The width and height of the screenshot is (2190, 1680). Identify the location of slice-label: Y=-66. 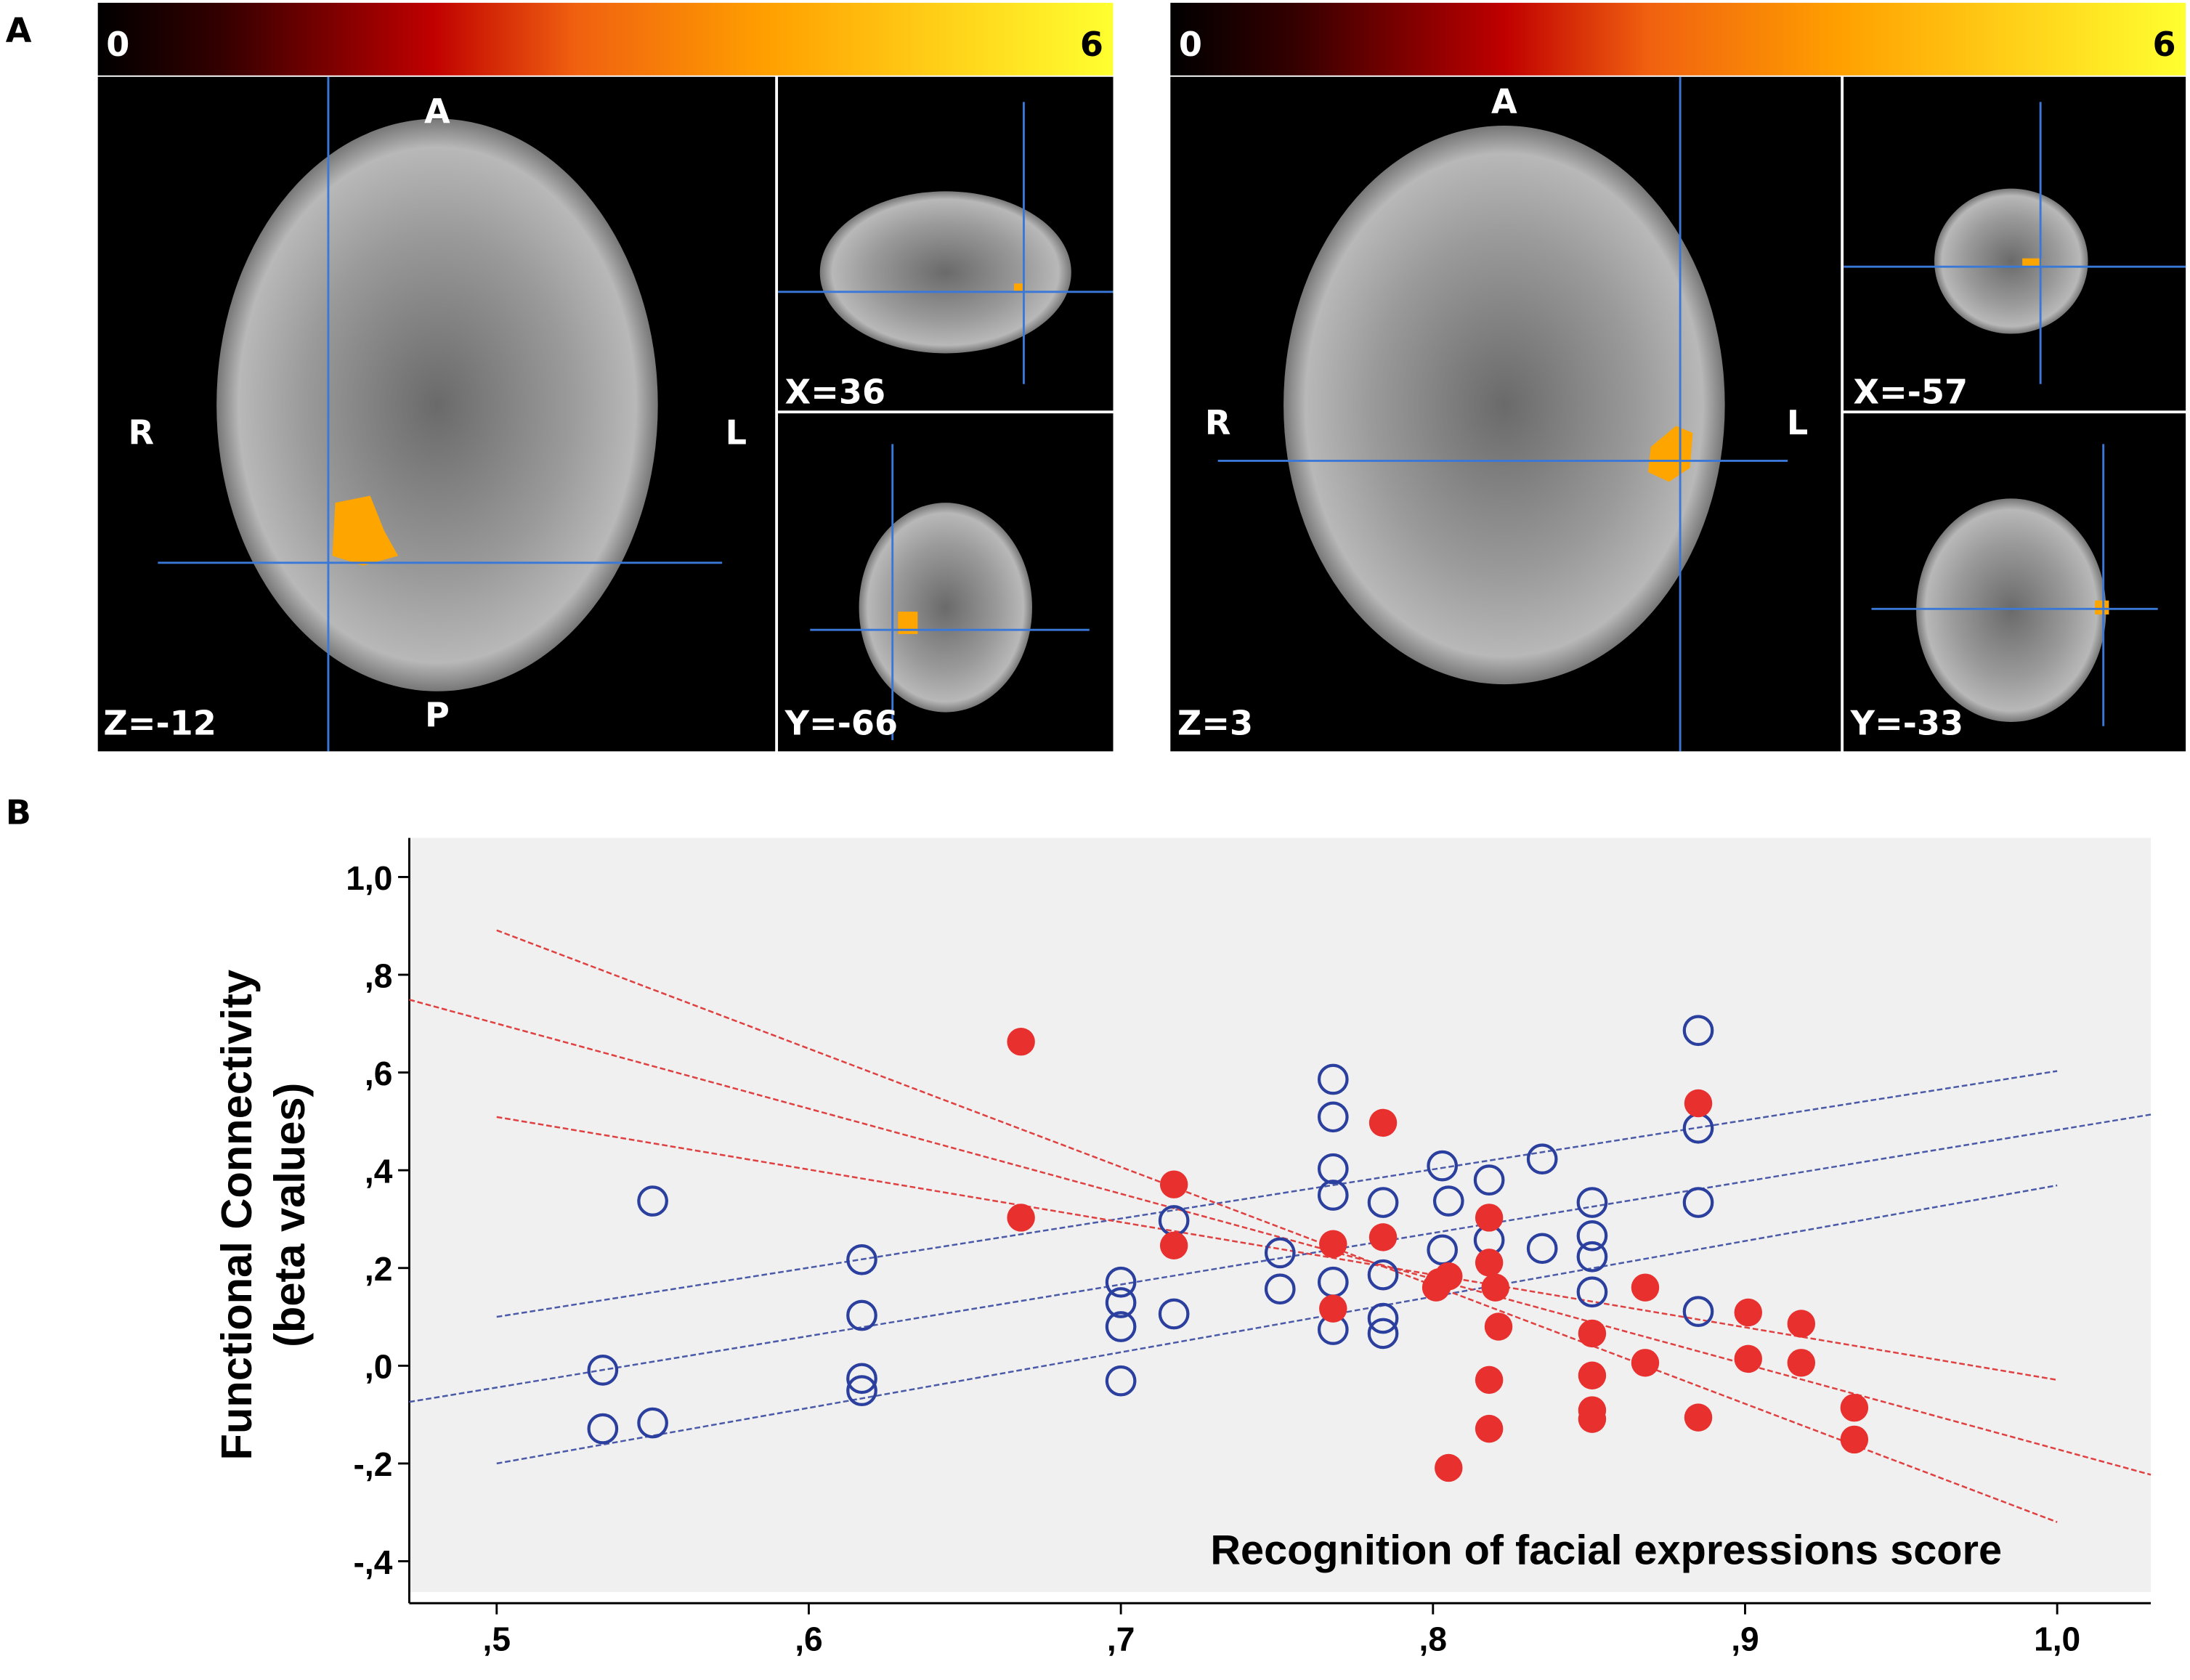
(841, 722).